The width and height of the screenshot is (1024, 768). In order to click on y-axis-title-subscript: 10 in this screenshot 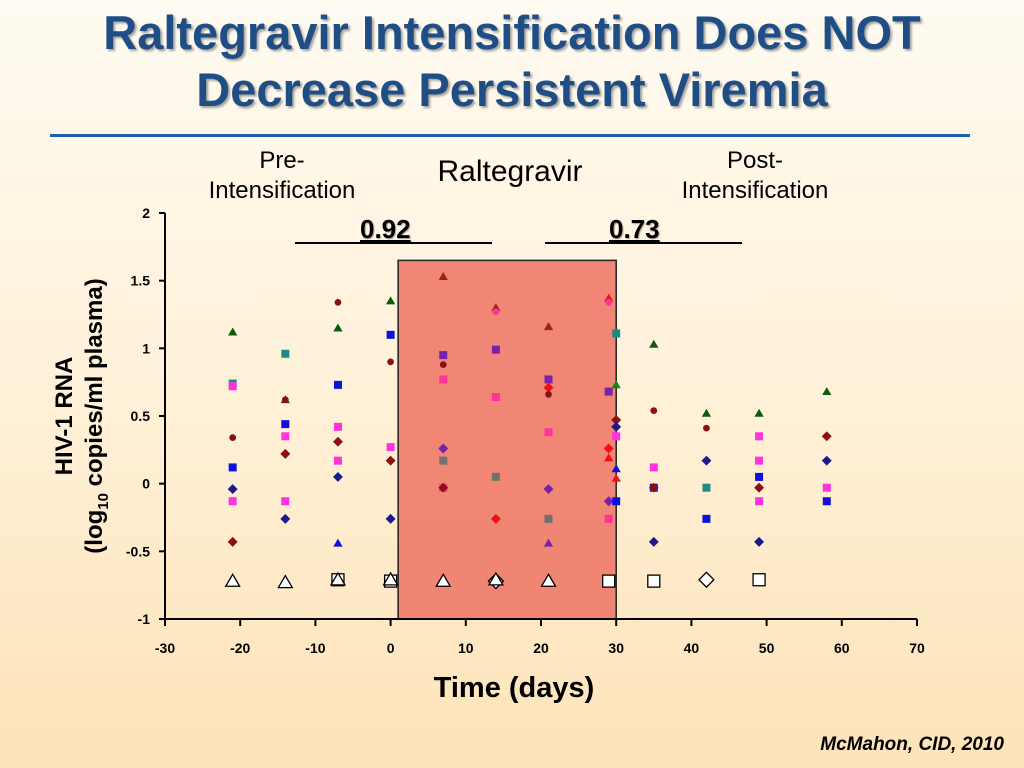, I will do `click(103, 501)`.